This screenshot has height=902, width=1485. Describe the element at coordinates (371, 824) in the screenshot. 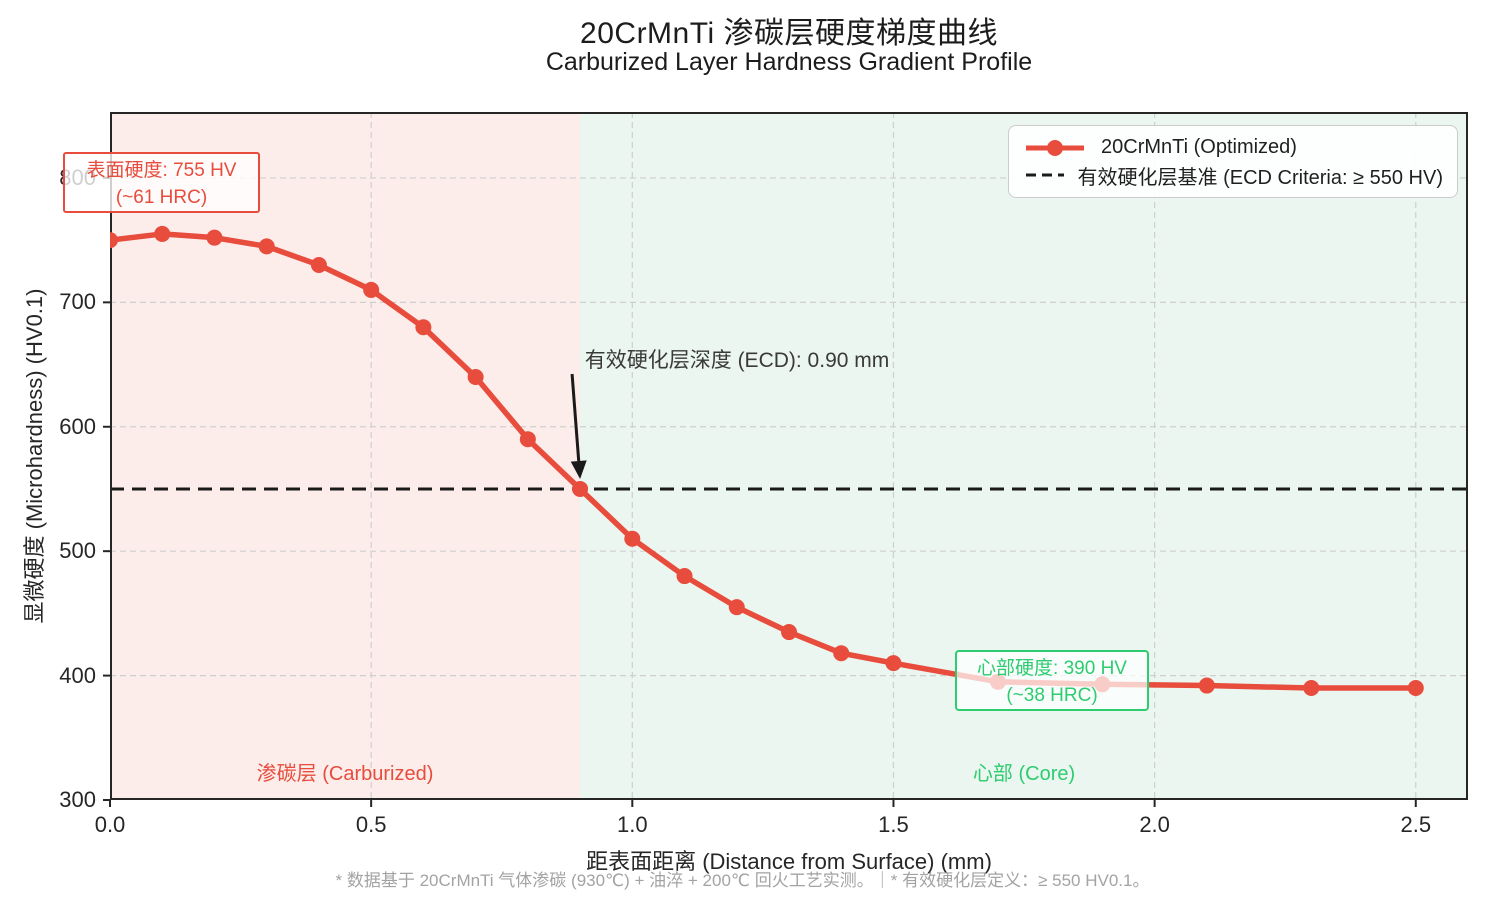

I see `x-tick-label: 0.5` at that location.